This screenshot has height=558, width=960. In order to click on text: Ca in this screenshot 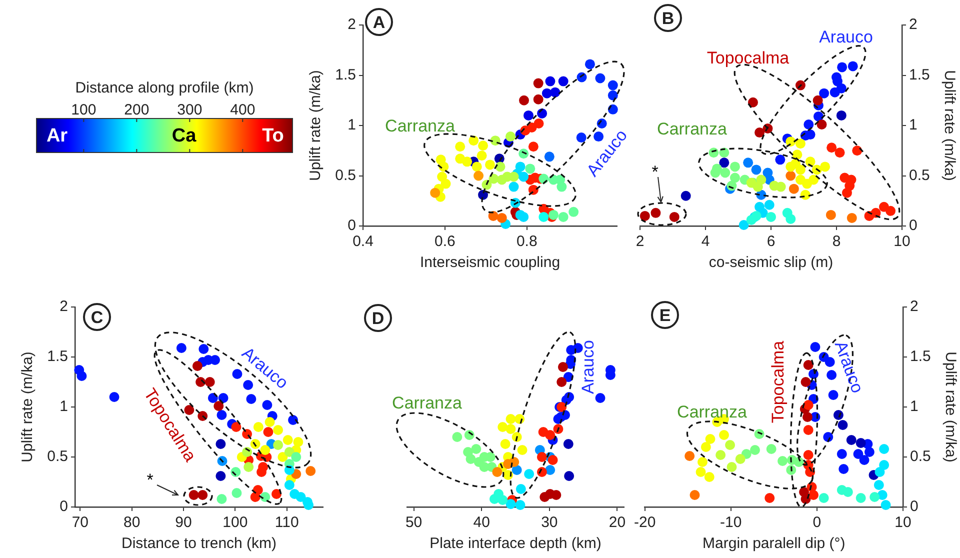, I will do `click(184, 136)`.